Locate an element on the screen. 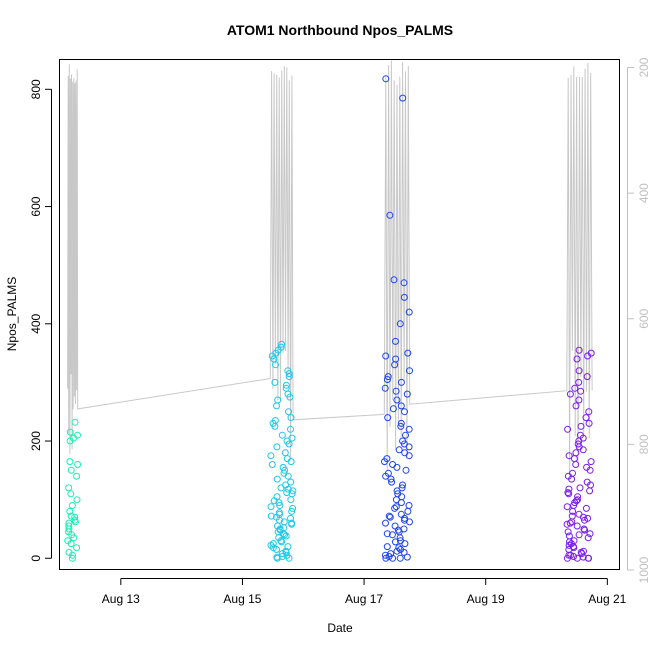  x-tick-label: Aug 21 is located at coordinates (607, 599).